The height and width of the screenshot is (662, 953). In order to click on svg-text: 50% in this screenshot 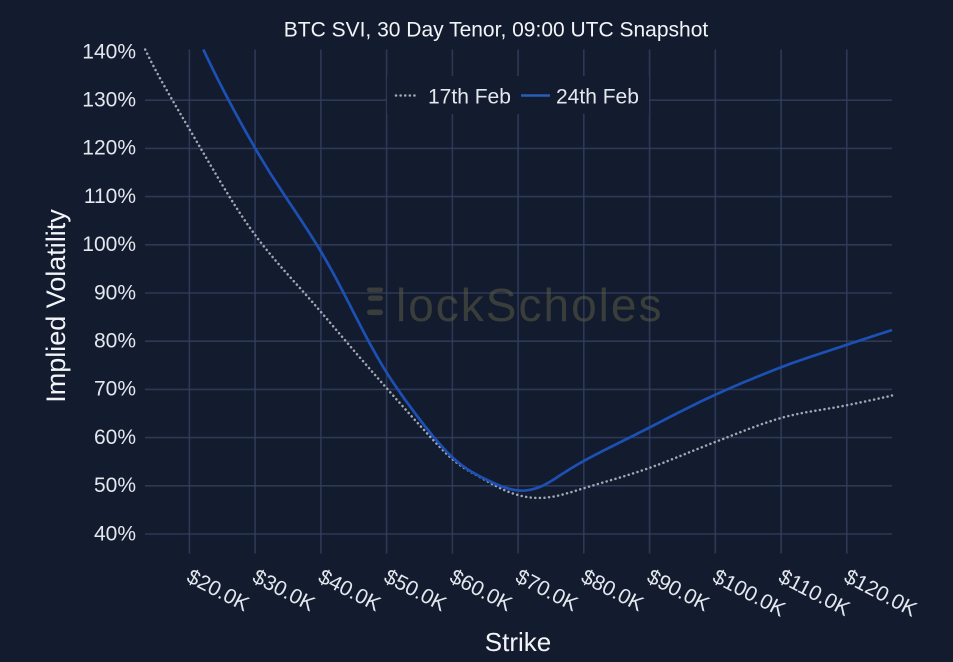, I will do `click(115, 485)`.